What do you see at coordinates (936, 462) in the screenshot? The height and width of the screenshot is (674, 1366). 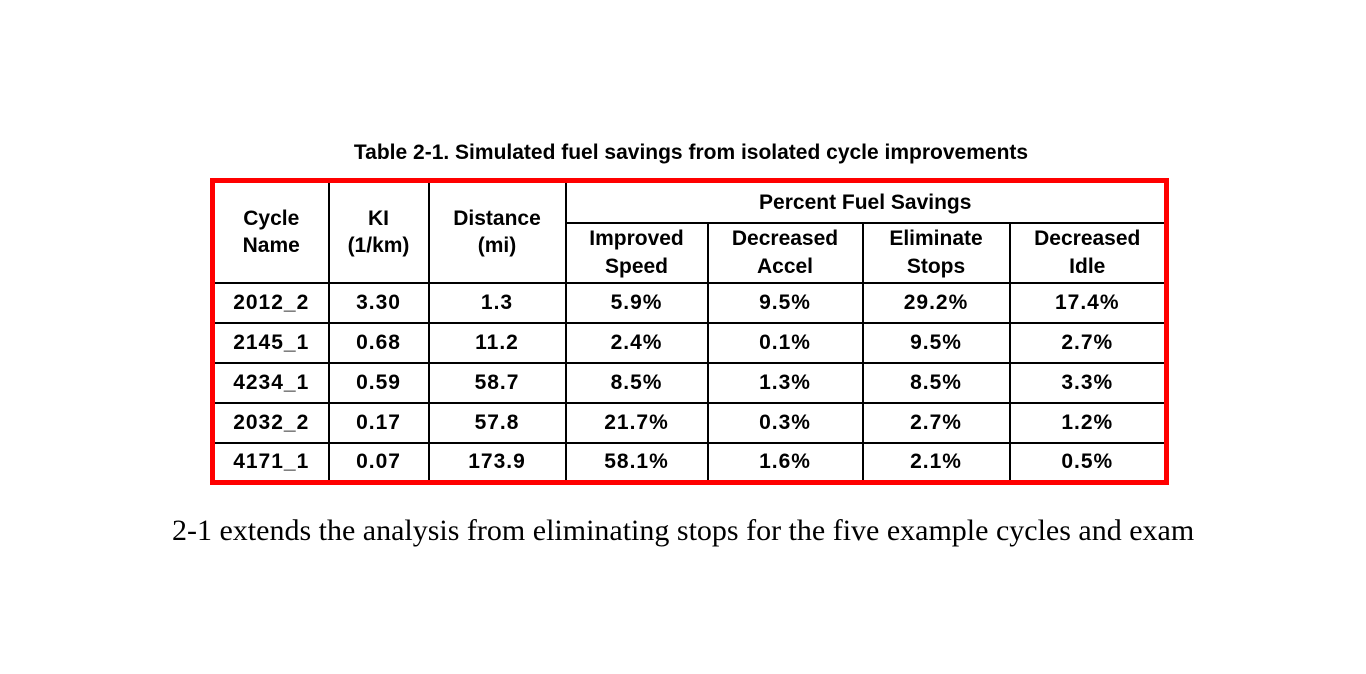 I see `cell-eliminate-stops: 2.1%` at bounding box center [936, 462].